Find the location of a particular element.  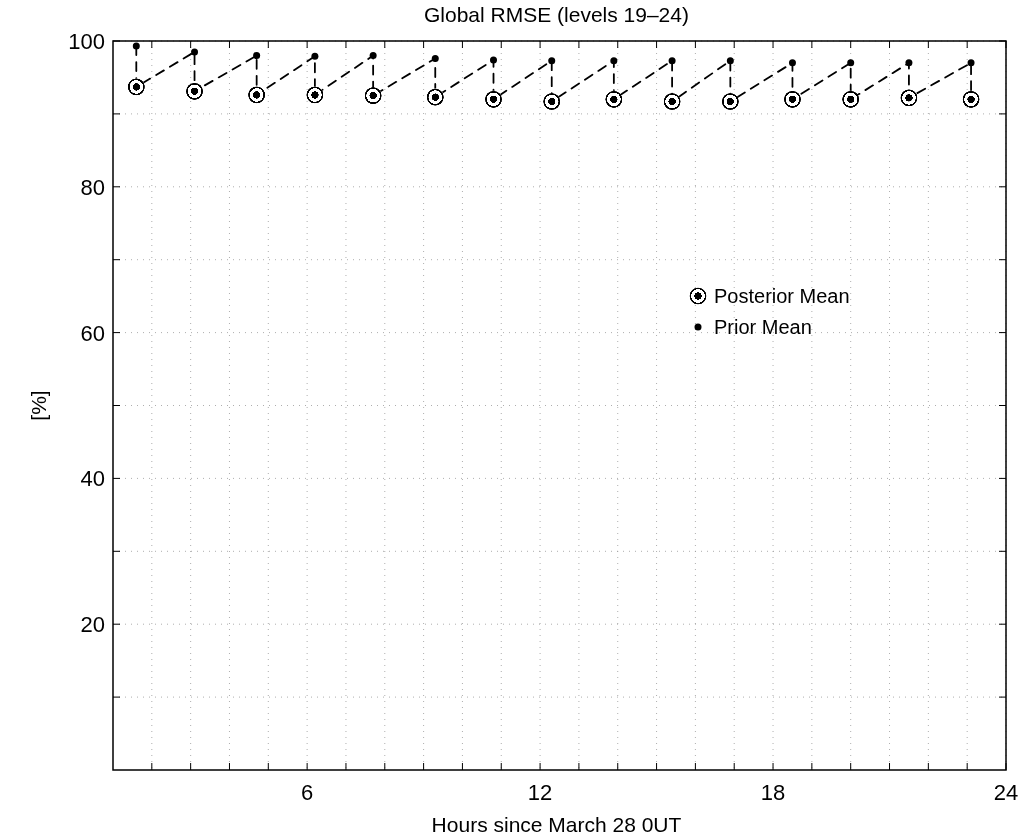

y-tick-label: 80 is located at coordinates (92, 187).